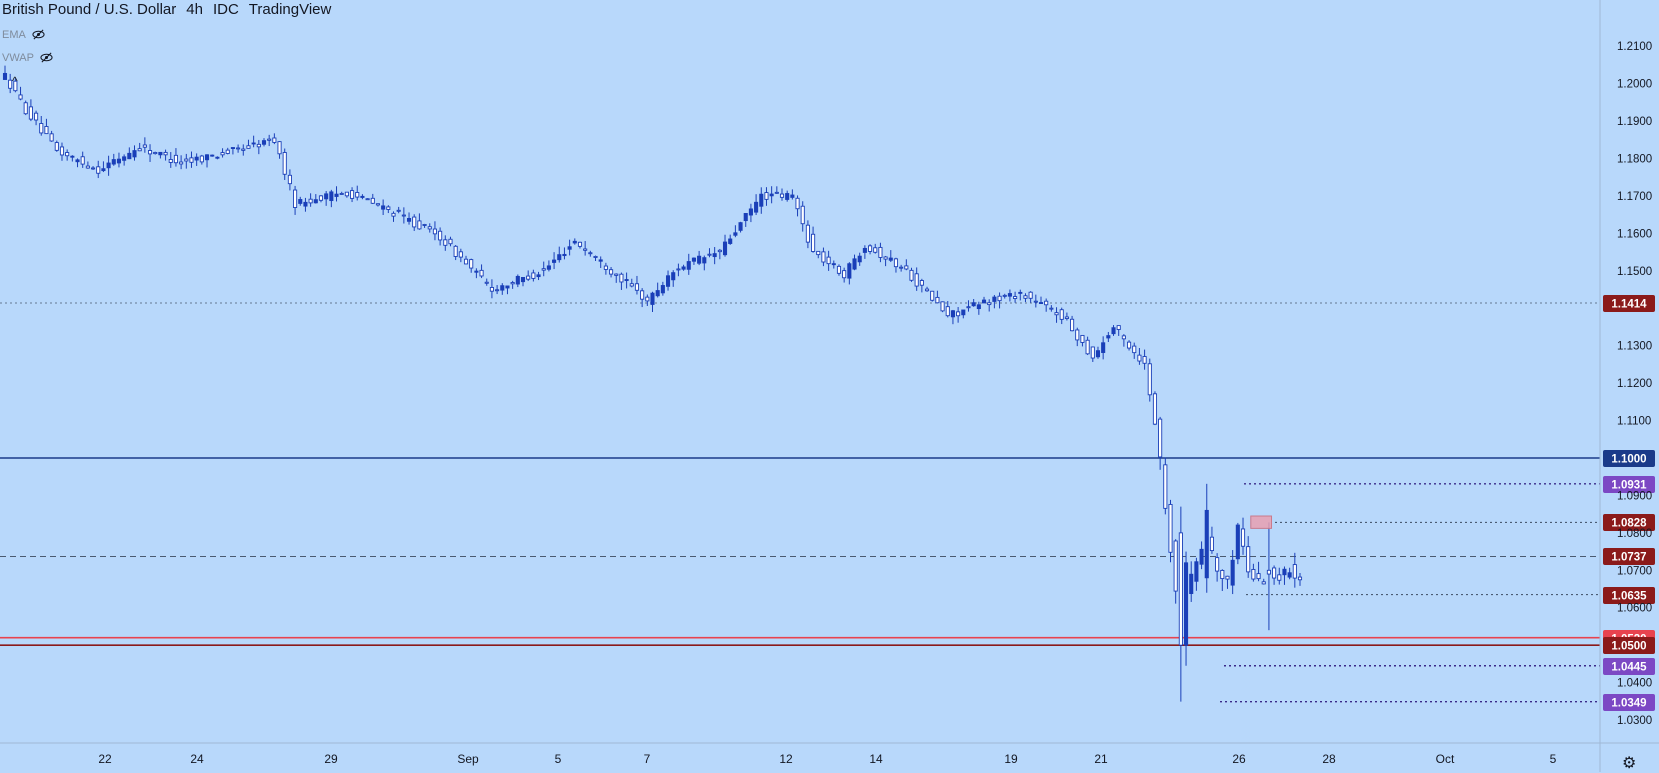 The height and width of the screenshot is (773, 1659). Describe the element at coordinates (1634, 272) in the screenshot. I see `price-tick-label: 1.1500` at that location.